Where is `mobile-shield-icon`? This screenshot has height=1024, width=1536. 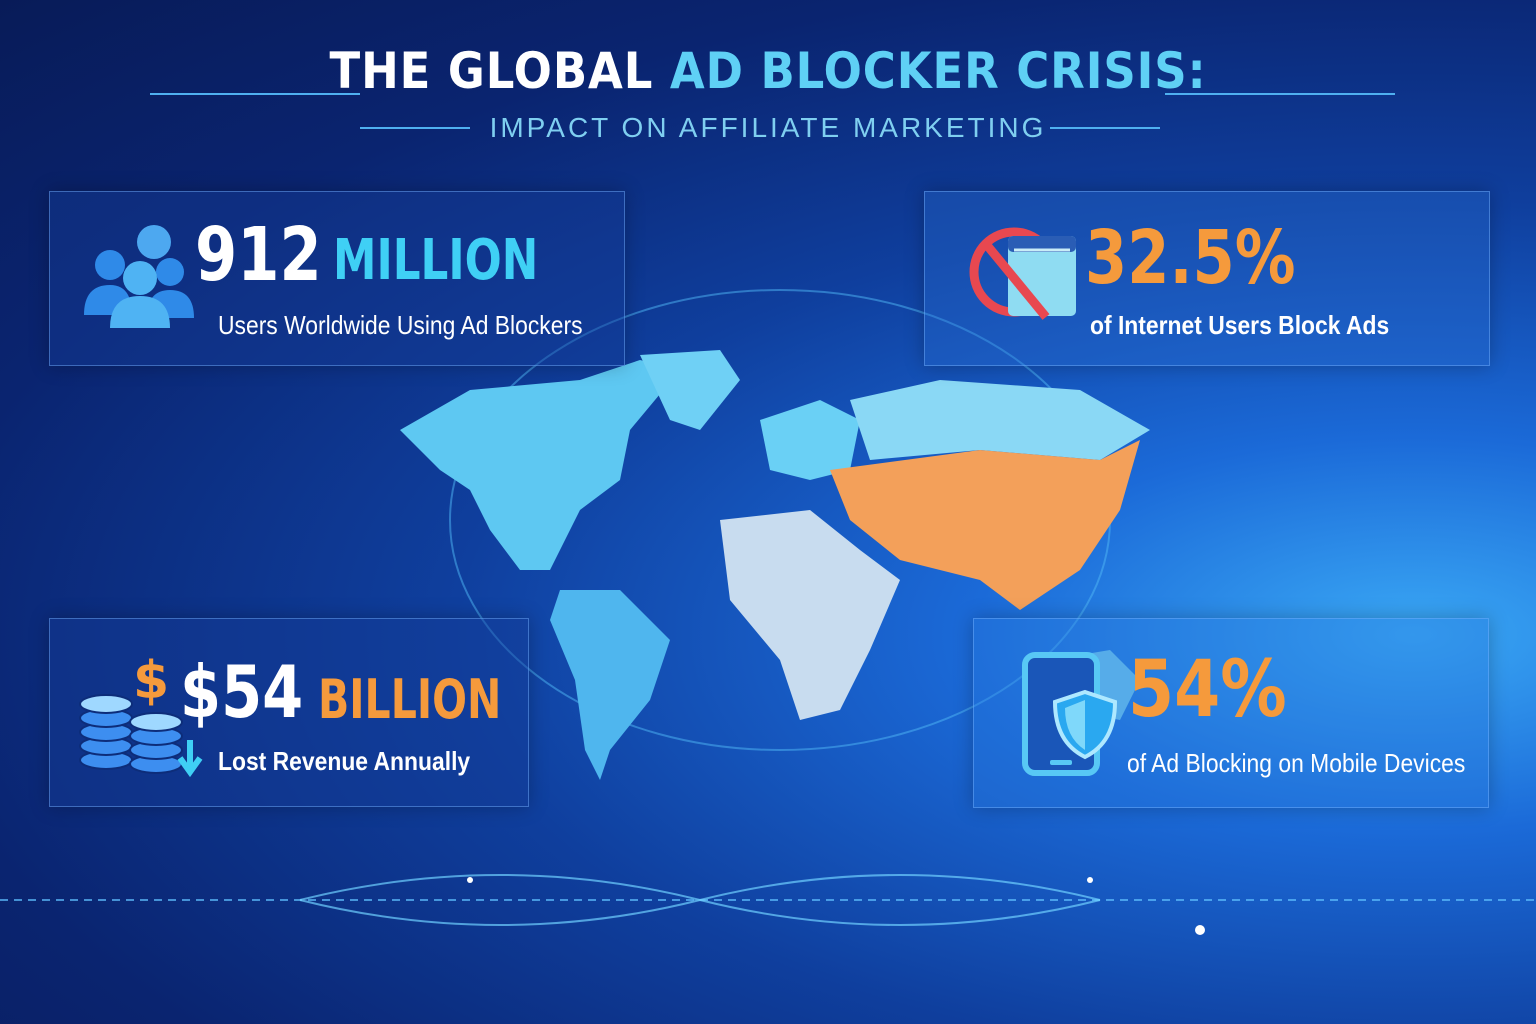
mobile-shield-icon is located at coordinates (1070, 714).